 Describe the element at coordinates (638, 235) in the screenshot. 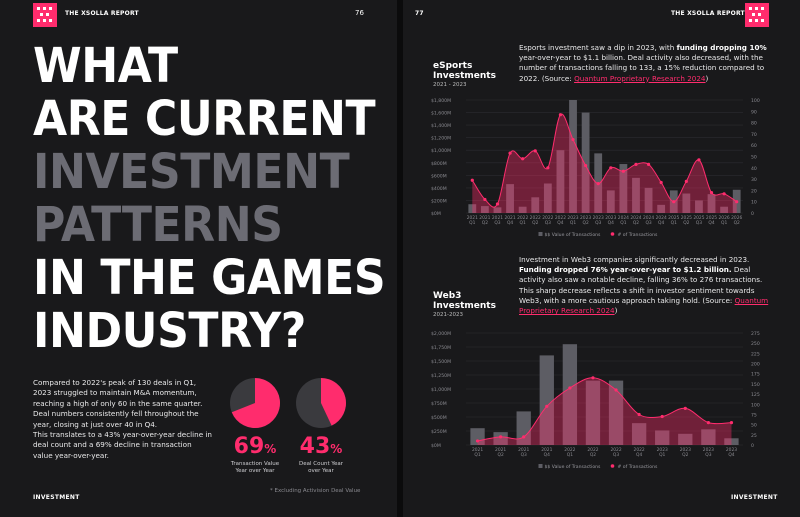

I see `legend-label: # of Transactions` at that location.